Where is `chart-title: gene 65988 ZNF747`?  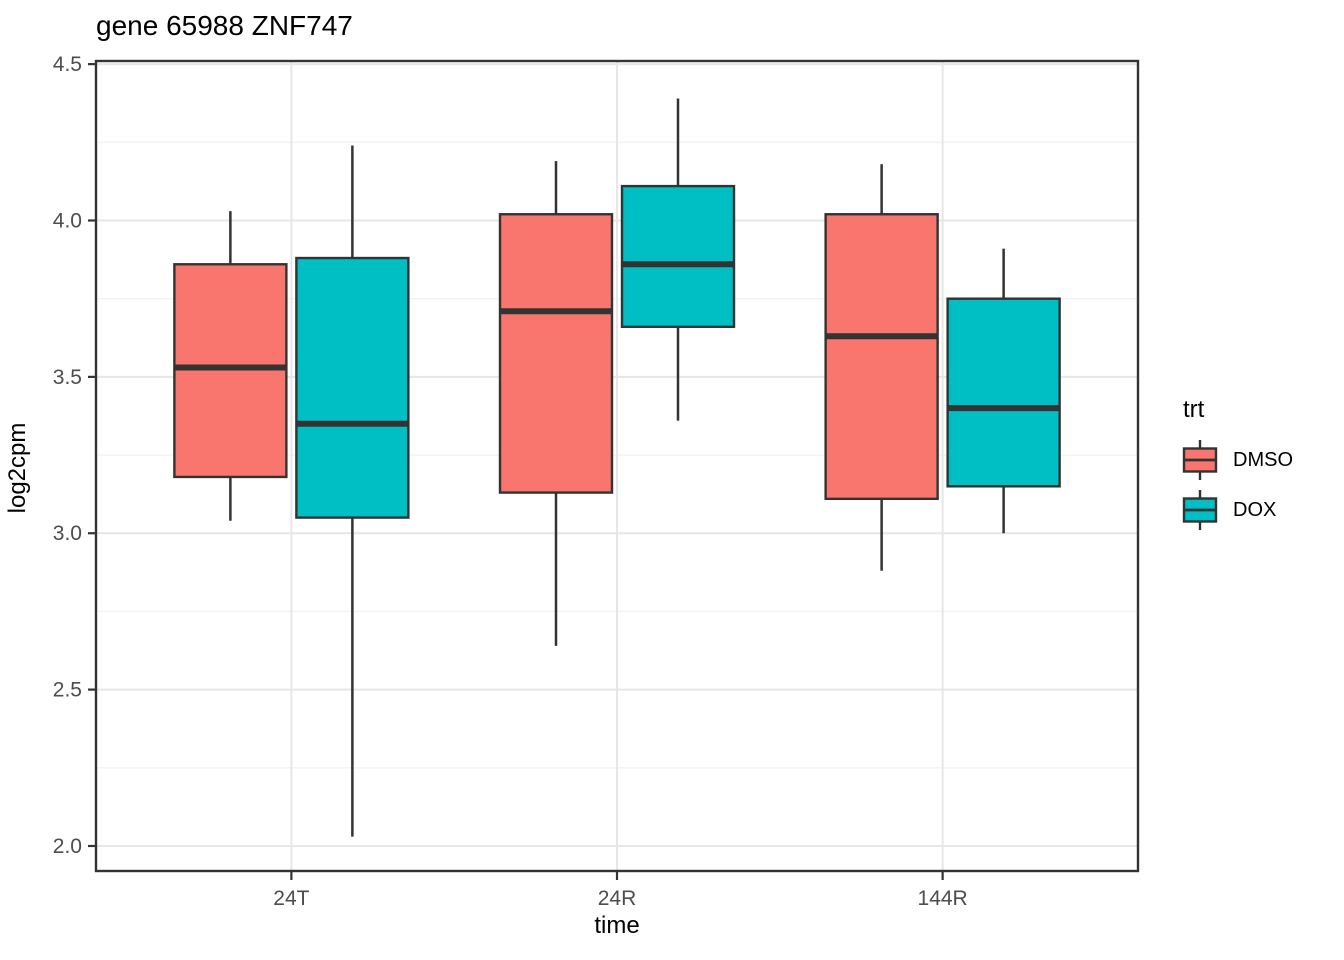
chart-title: gene 65988 ZNF747 is located at coordinates (224, 25).